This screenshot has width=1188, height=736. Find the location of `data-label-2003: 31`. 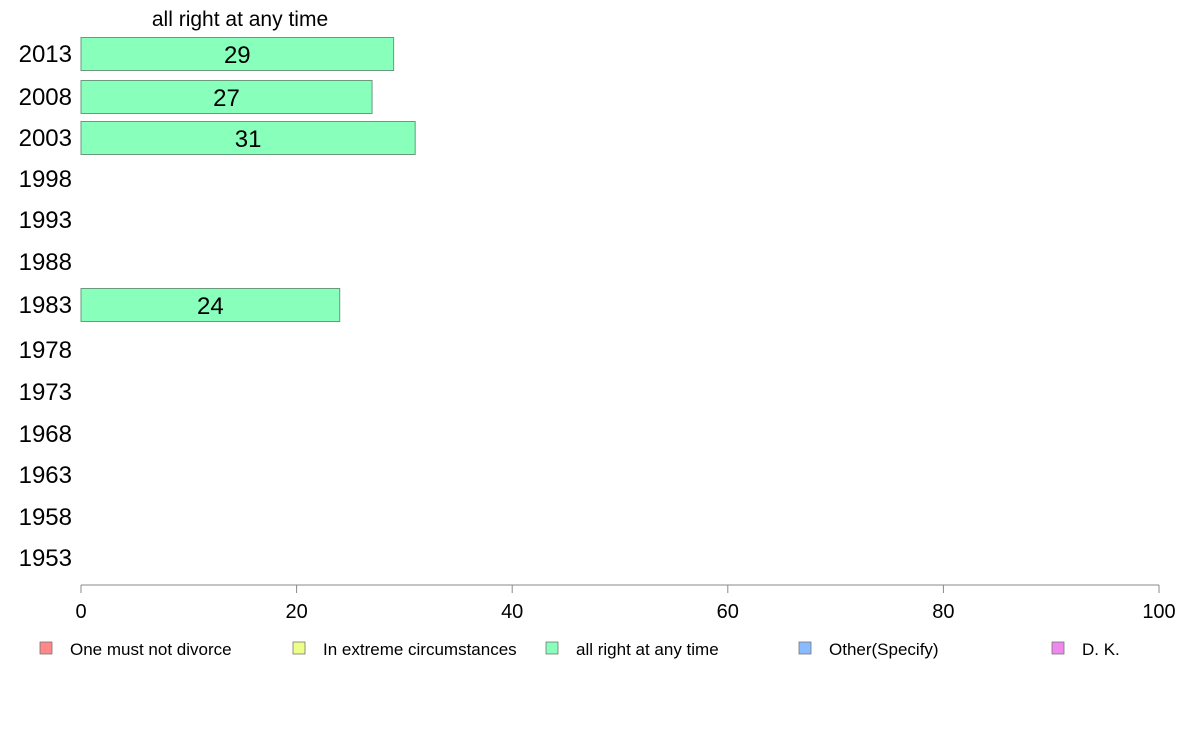

data-label-2003: 31 is located at coordinates (248, 139).